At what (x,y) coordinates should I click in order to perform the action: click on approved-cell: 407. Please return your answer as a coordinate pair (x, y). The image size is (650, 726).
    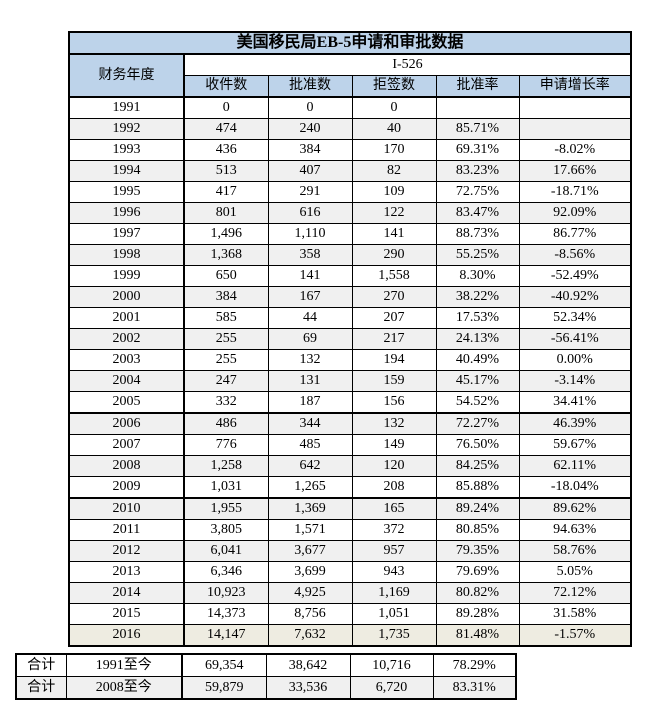
    Looking at the image, I should click on (310, 171).